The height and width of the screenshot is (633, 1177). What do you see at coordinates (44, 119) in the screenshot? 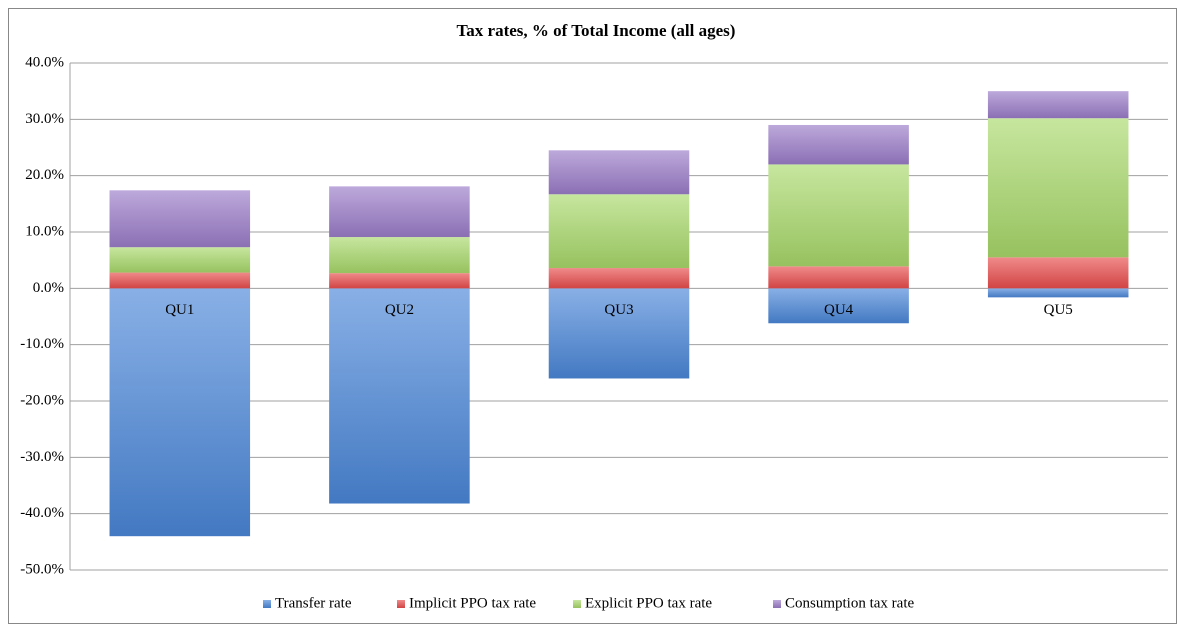
I see `y-tick-label: 30.0%` at bounding box center [44, 119].